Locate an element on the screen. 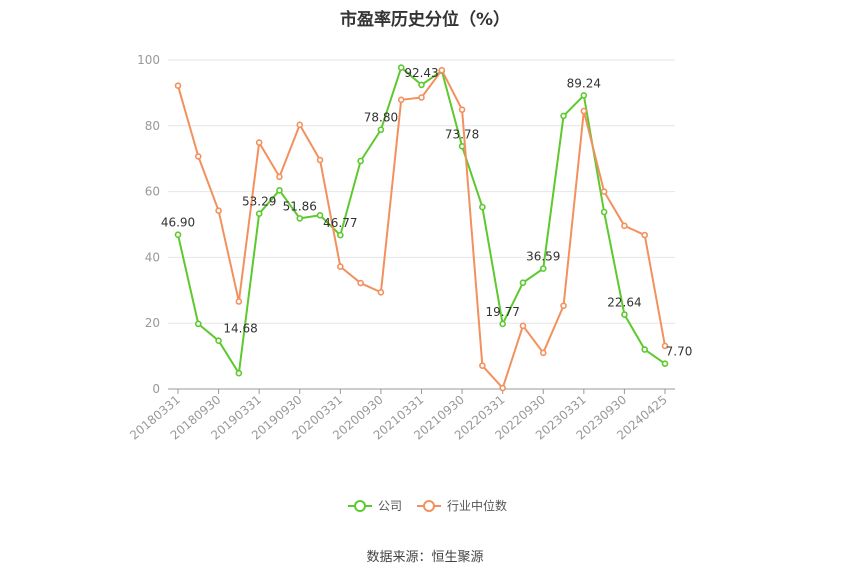 Image resolution: width=850 pixels, height=575 pixels. data-label: 78.80 is located at coordinates (381, 118).